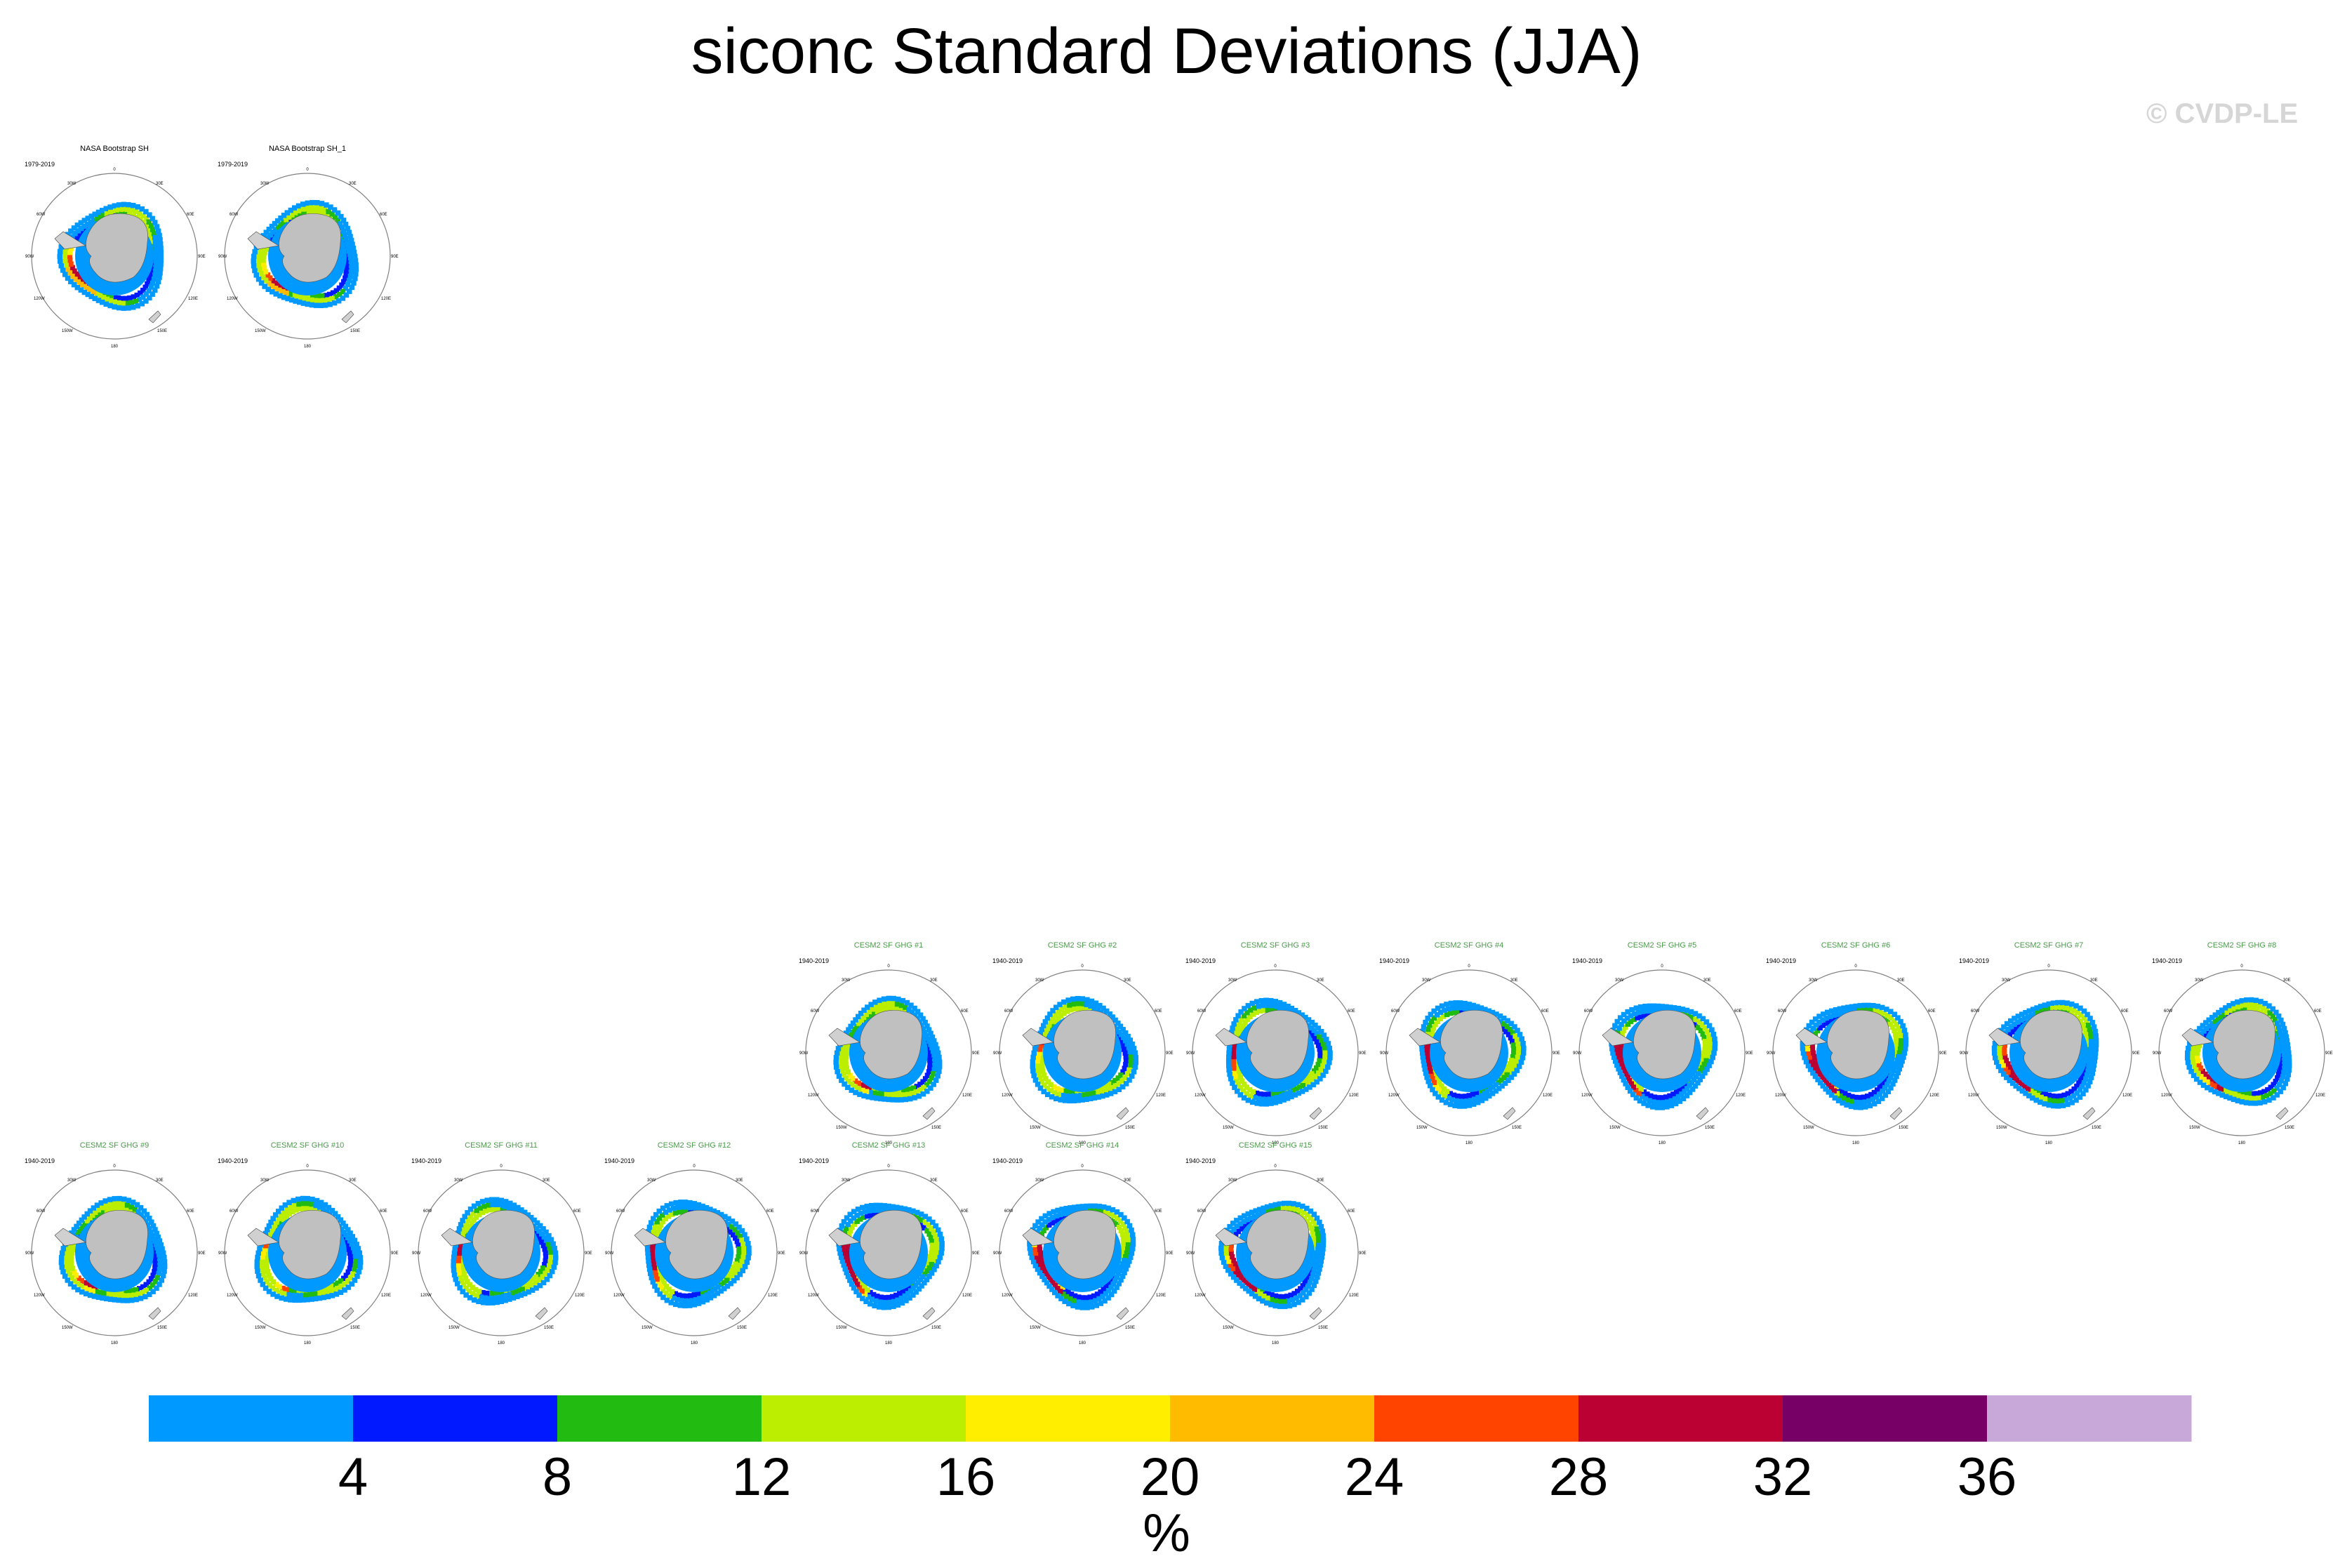  Describe the element at coordinates (1166, 51) in the screenshot. I see `page-title: siconc Standard Deviations (JJA)` at that location.